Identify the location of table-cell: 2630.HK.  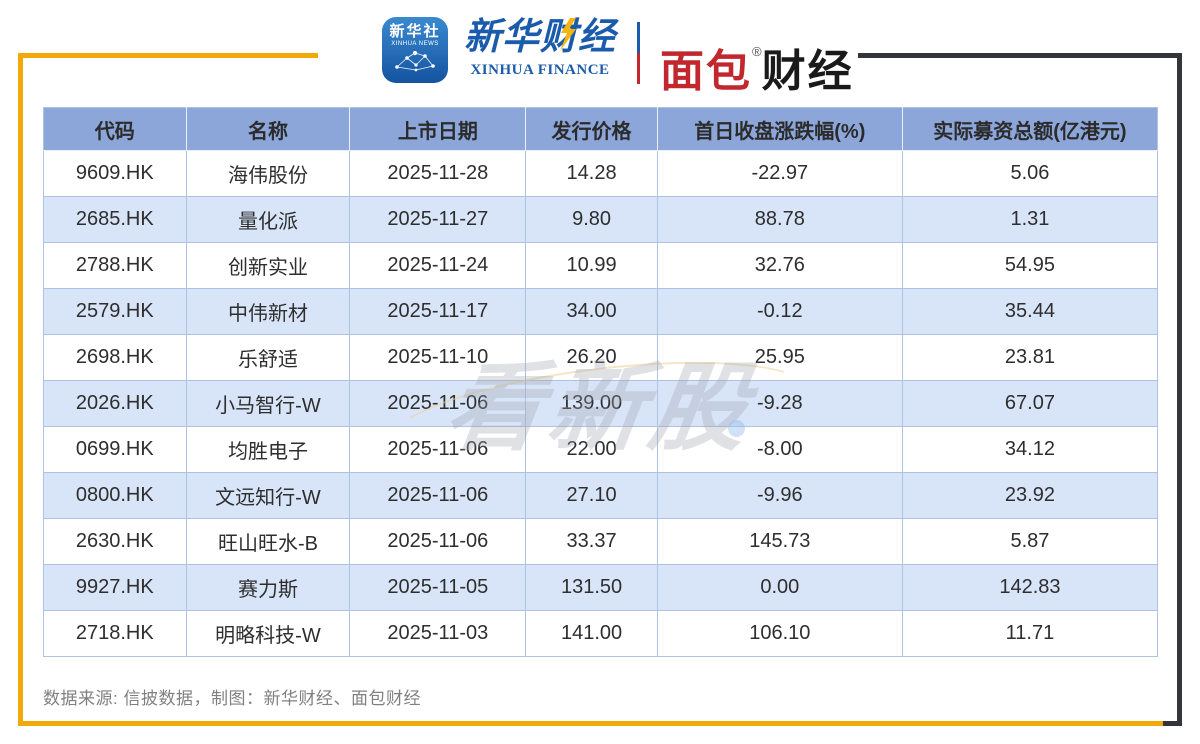
(115, 541).